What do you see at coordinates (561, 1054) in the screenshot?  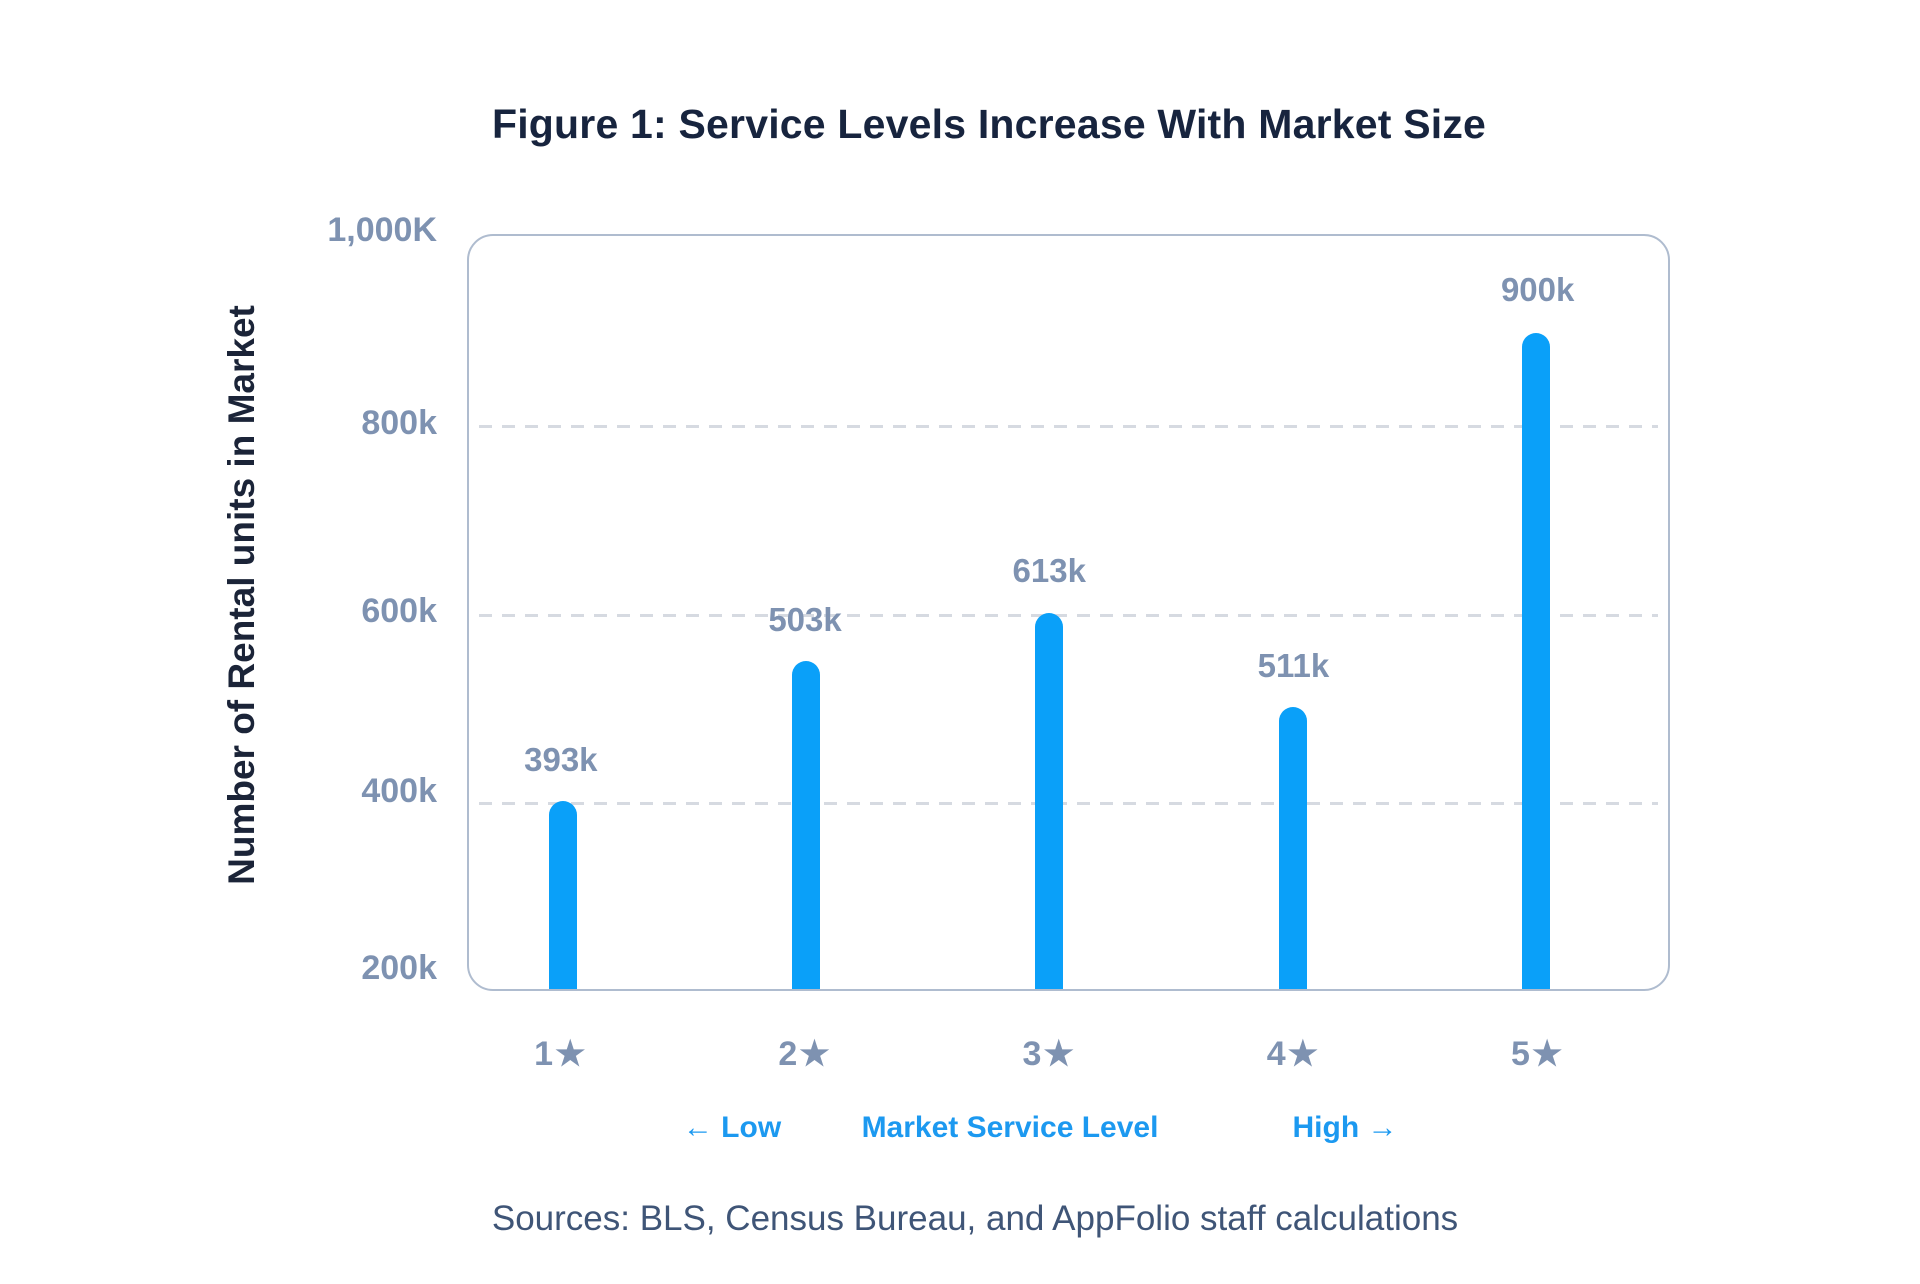 I see `x-tick-label: 1★` at bounding box center [561, 1054].